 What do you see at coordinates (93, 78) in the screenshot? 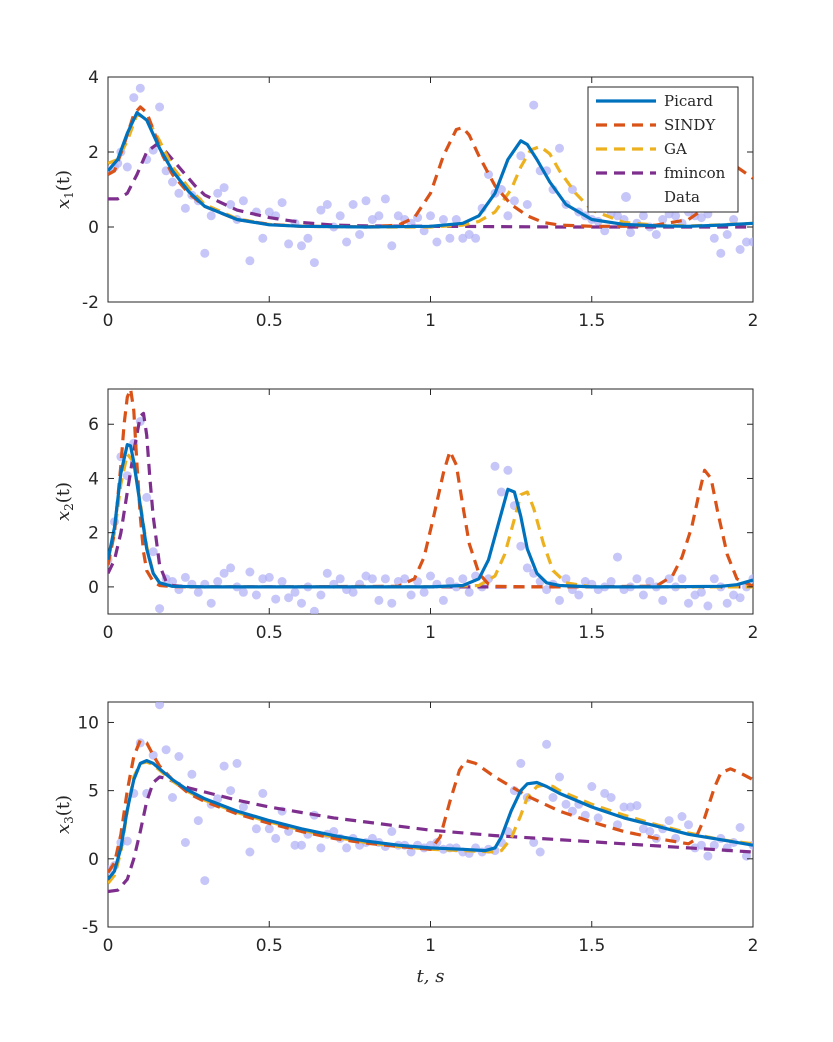
I see `y-tick-label: 4` at bounding box center [93, 78].